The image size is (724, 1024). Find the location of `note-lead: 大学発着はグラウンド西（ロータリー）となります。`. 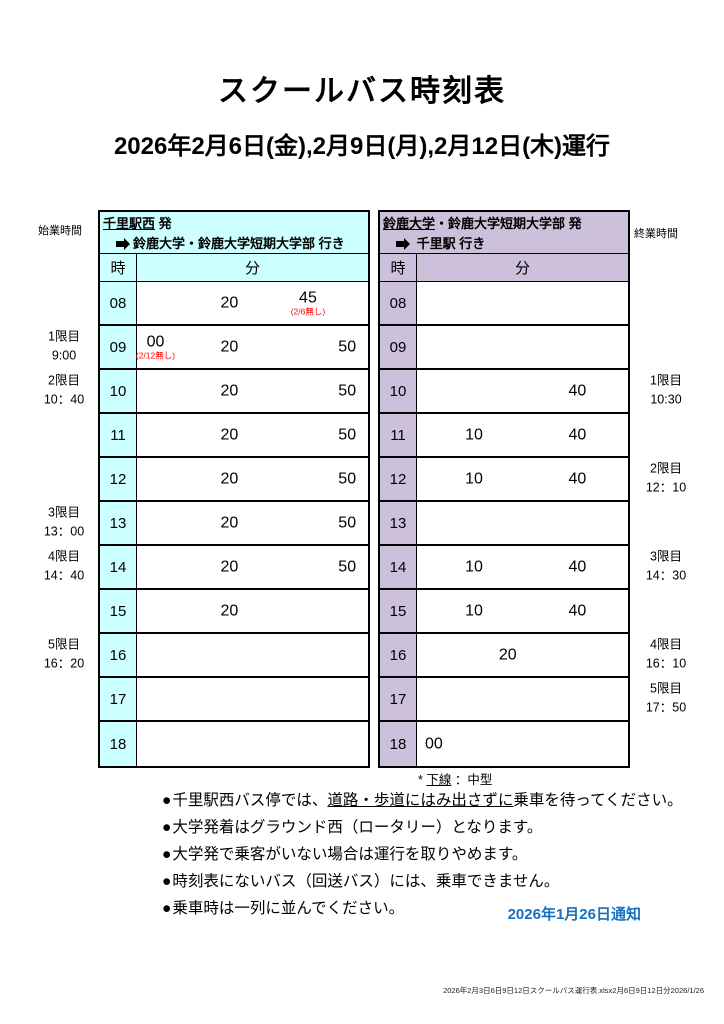

note-lead: 大学発着はグラウンド西（ロータリー）となります。 is located at coordinates (357, 827).